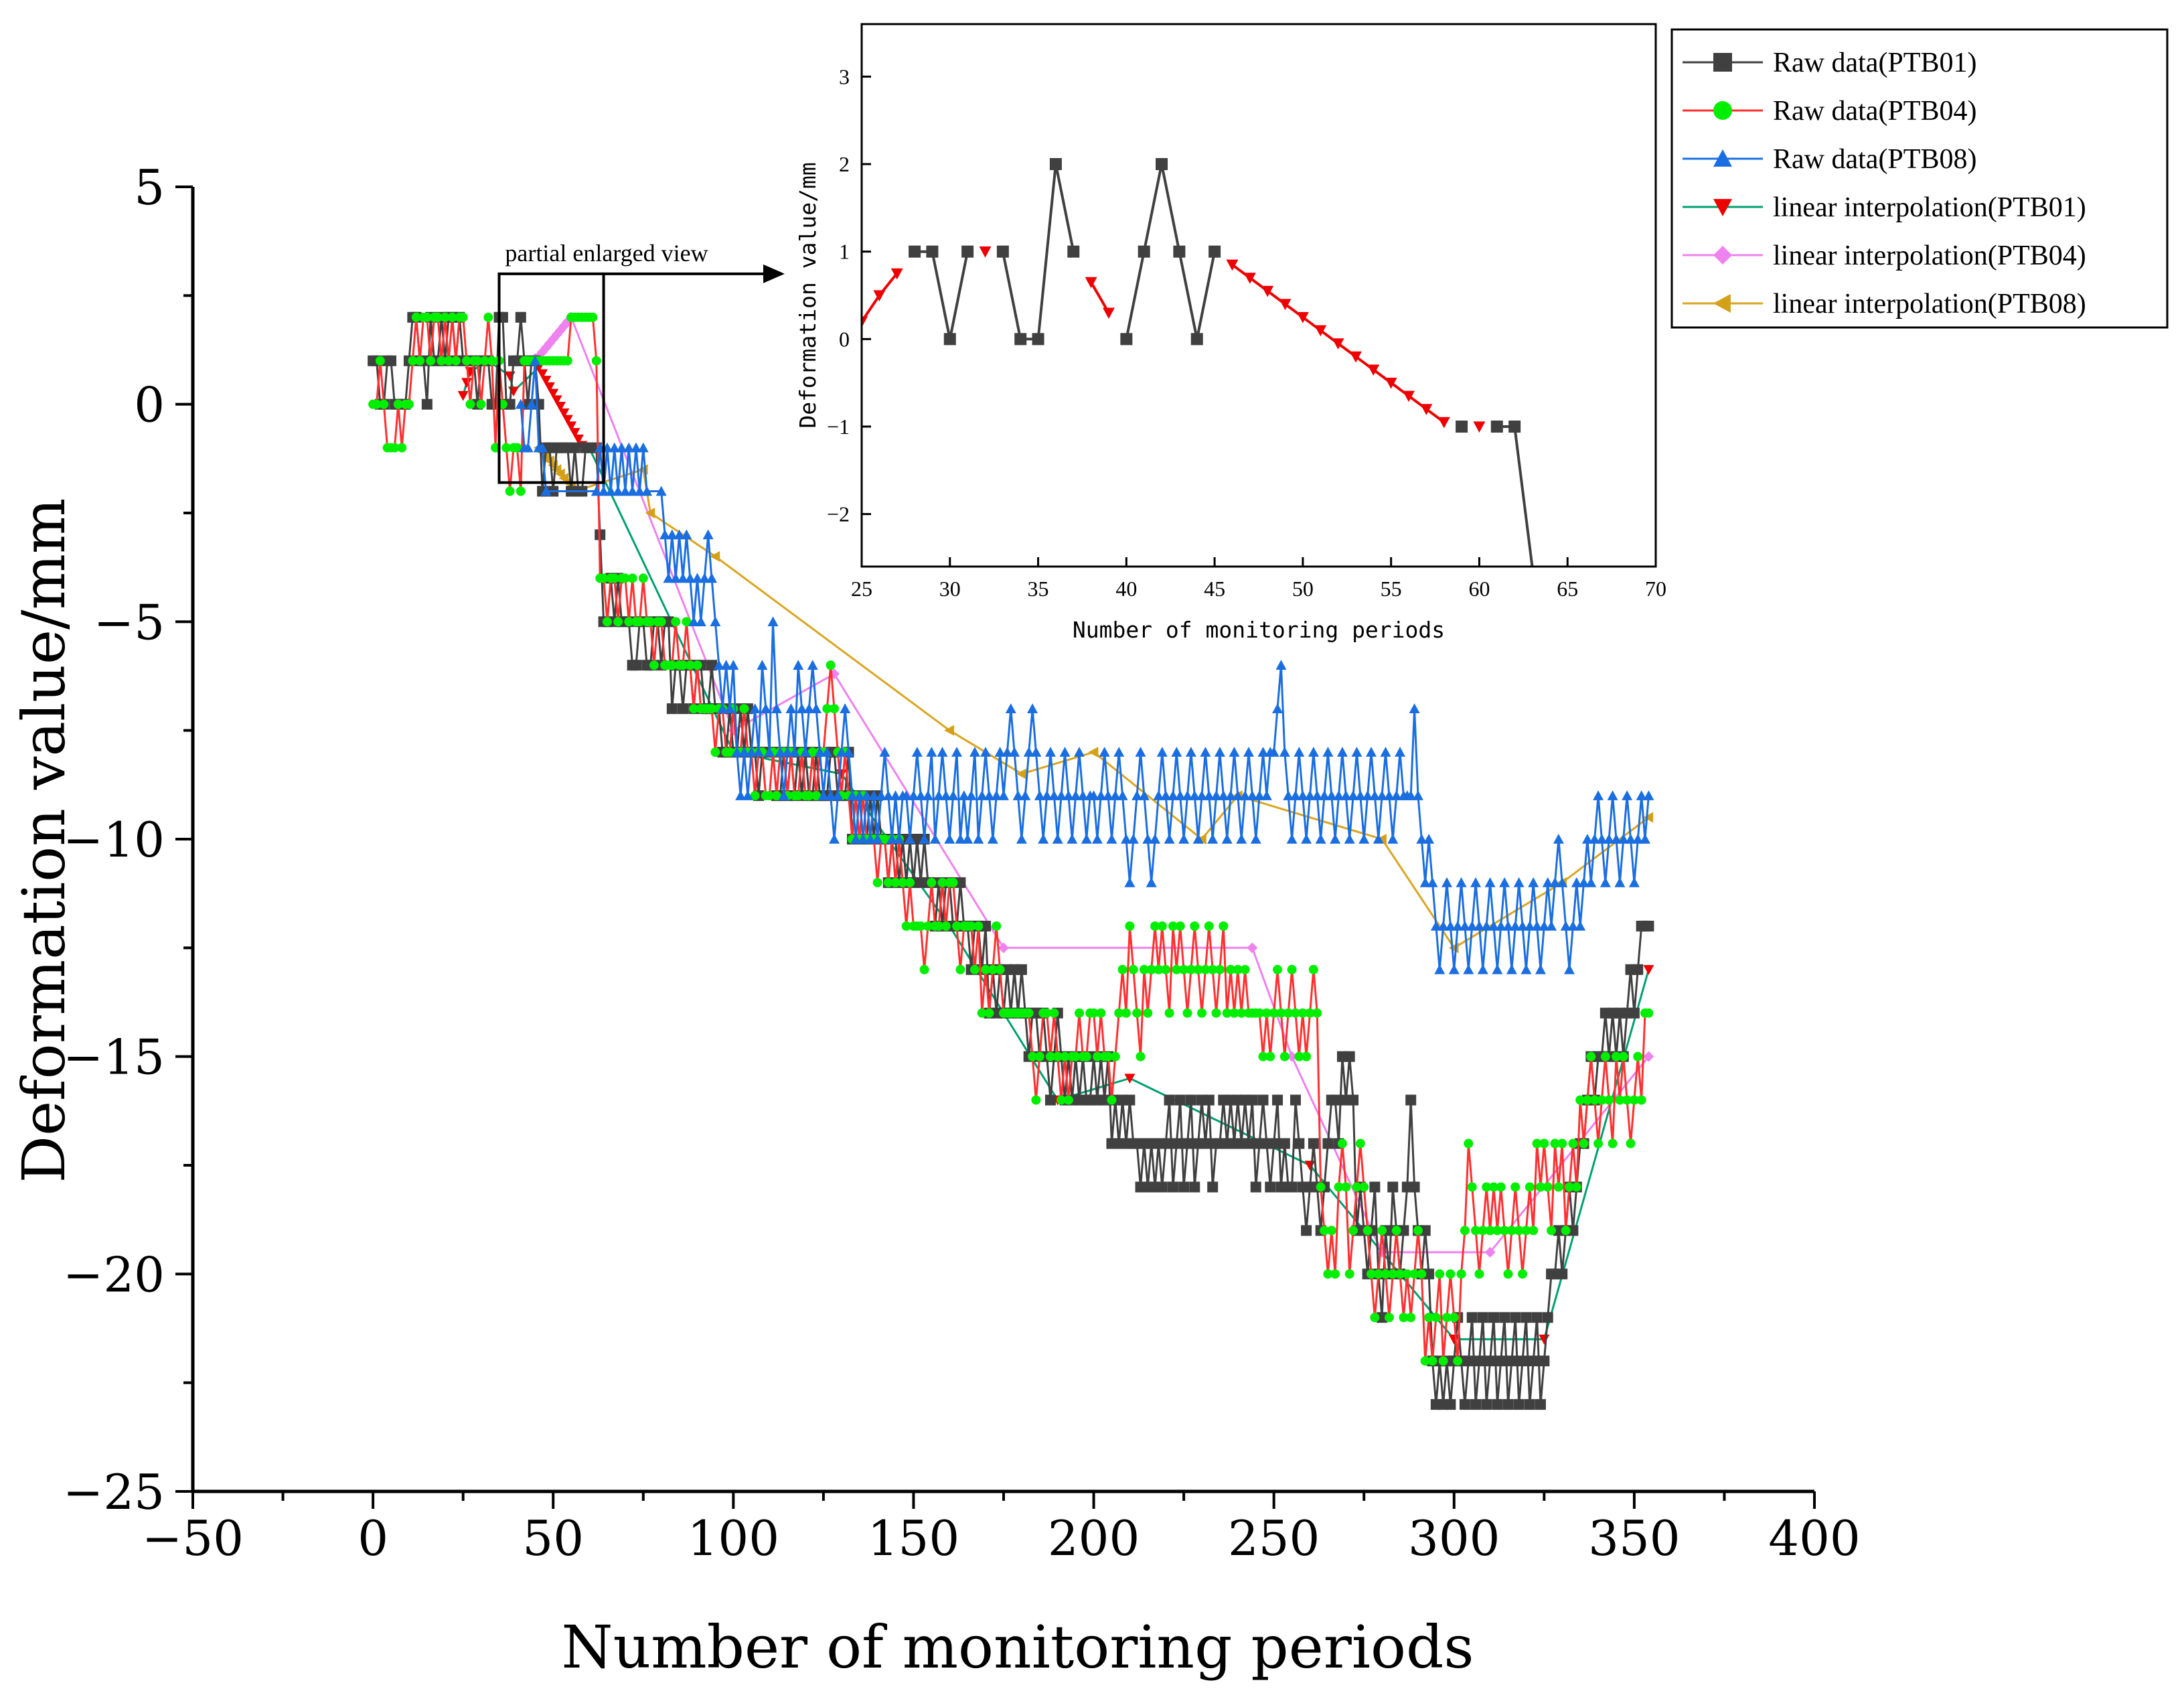 The width and height of the screenshot is (2184, 1693). Describe the element at coordinates (844, 339) in the screenshot. I see `inset-y-tick-label: 0` at that location.